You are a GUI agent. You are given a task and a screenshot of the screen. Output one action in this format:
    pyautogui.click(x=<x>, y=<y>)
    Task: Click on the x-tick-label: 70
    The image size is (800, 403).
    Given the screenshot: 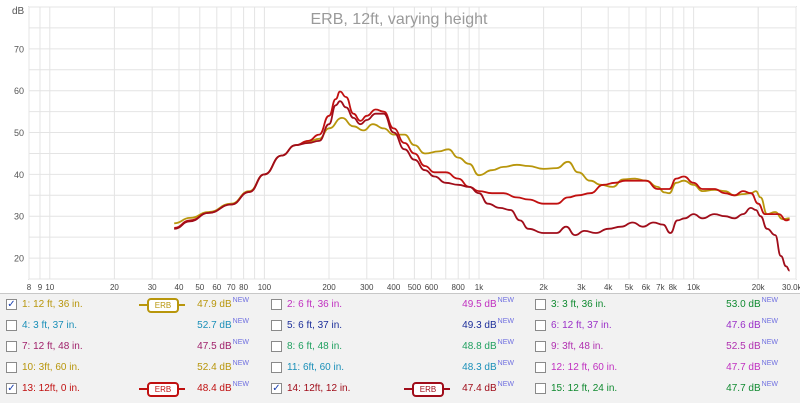 What is the action you would take?
    pyautogui.click(x=231, y=287)
    